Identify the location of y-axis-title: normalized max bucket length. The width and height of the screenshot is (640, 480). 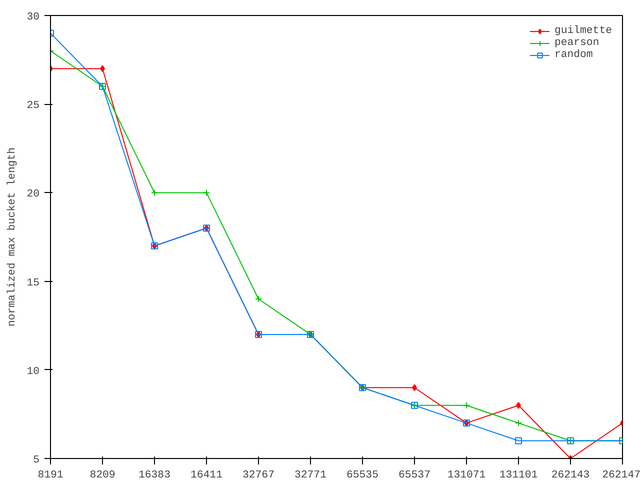
(12, 237).